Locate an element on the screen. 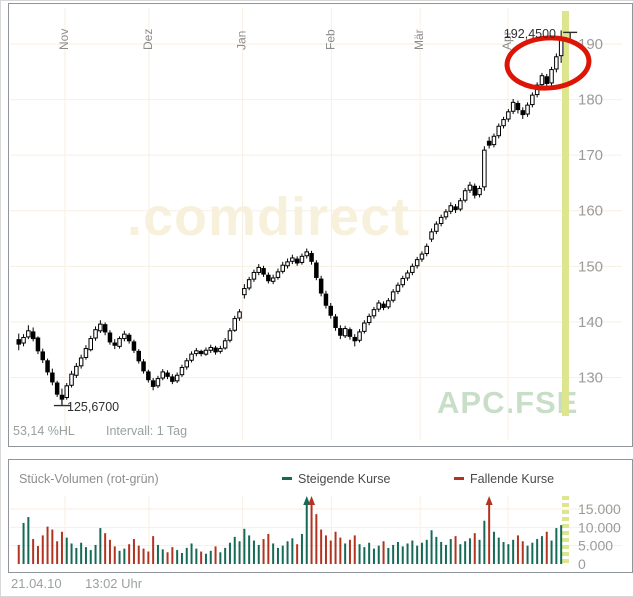 The width and height of the screenshot is (634, 597). symbol-label: APC.FSE is located at coordinates (508, 402).